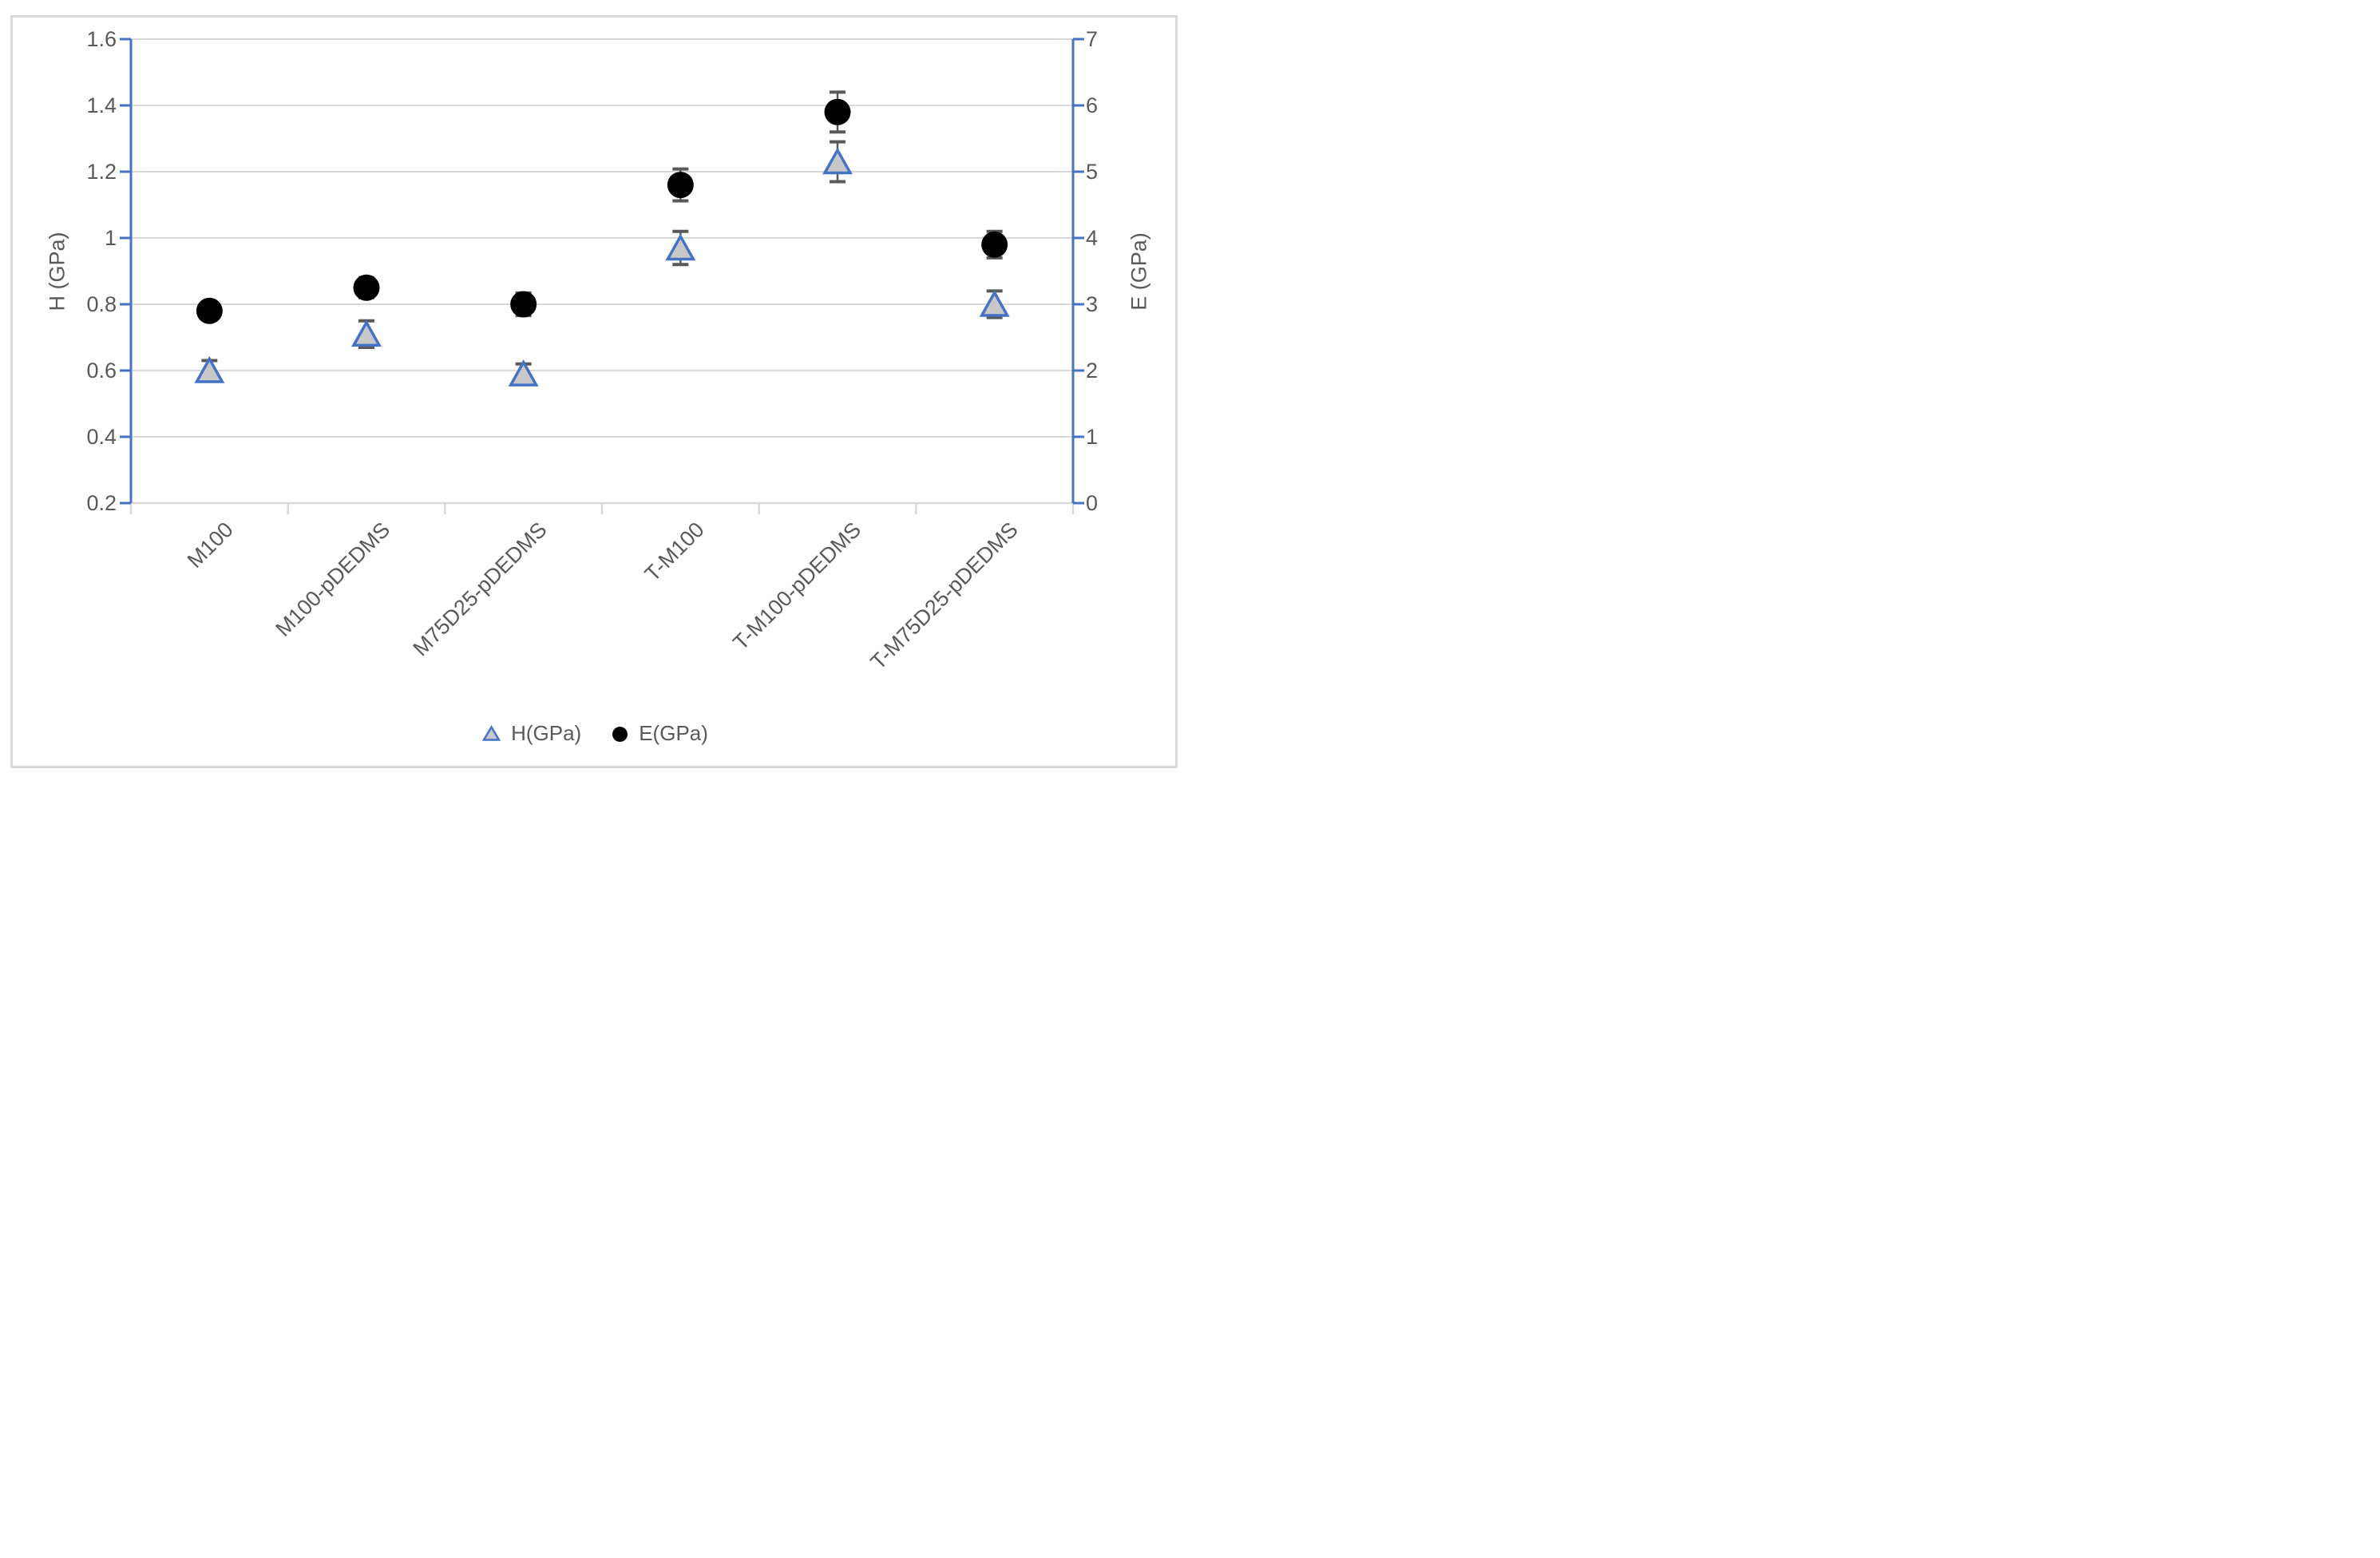 The height and width of the screenshot is (1558, 2380). Describe the element at coordinates (491, 733) in the screenshot. I see `triangle-marker-icon` at that location.